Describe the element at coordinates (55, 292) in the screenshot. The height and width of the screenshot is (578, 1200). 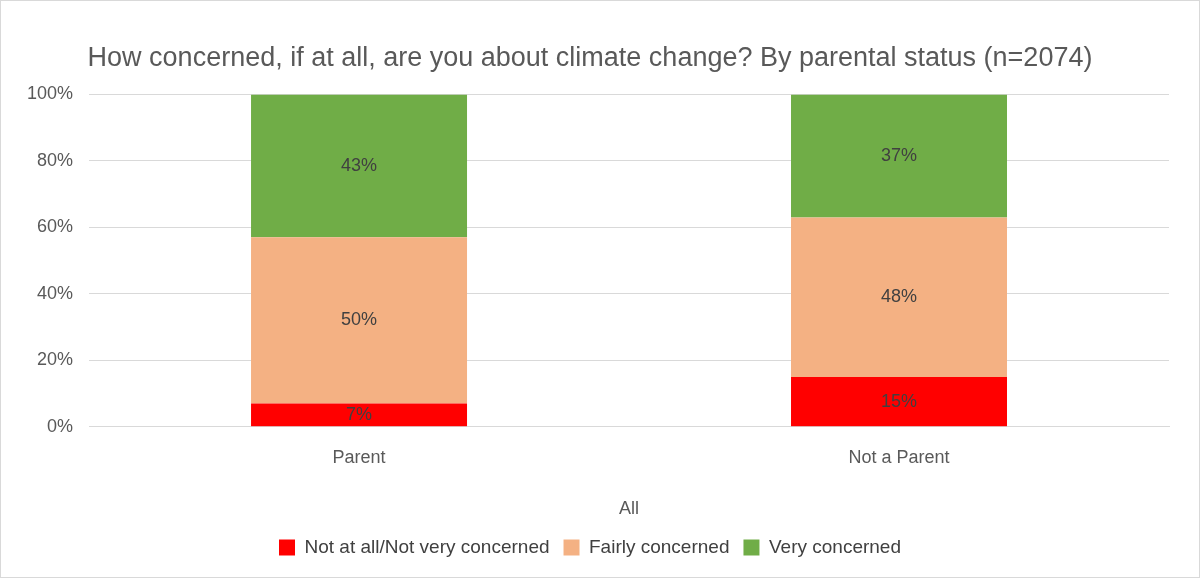
I see `y-tick-label: 40%` at that location.